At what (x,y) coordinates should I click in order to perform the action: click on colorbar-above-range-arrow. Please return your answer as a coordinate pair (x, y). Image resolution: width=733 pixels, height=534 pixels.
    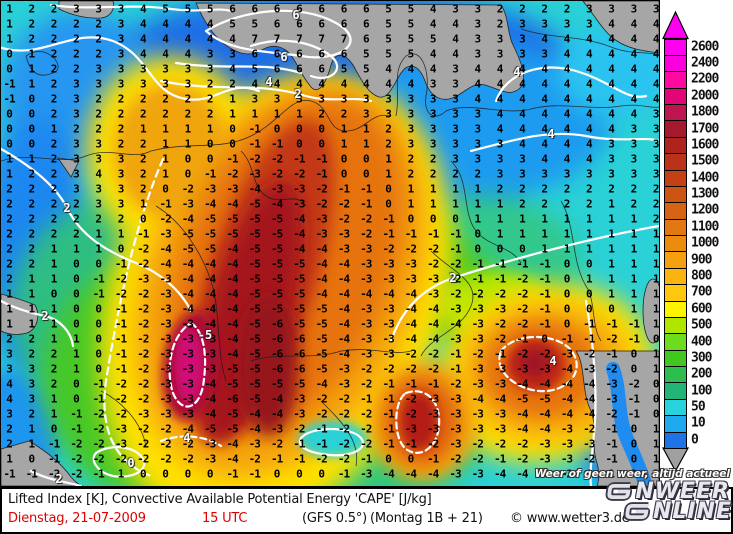
    Looking at the image, I should click on (675, 25).